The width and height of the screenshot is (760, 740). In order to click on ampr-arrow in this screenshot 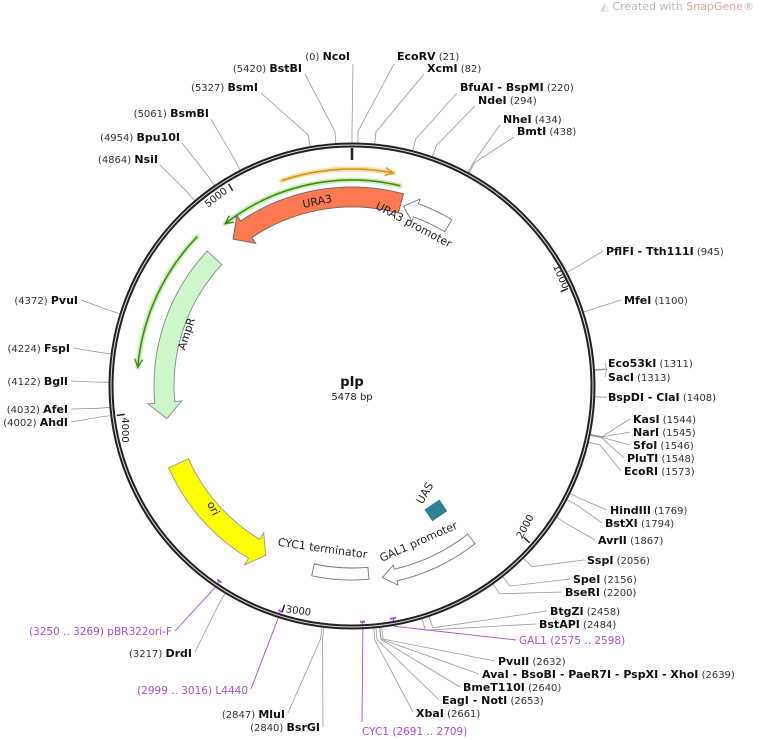, I will do `click(184, 335)`.